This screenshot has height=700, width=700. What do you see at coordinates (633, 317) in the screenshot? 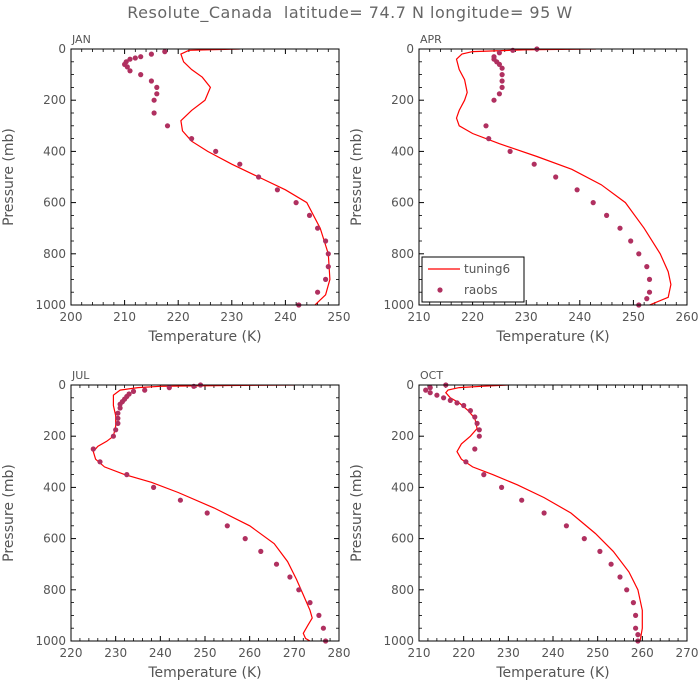
I see `x-tick-label: 250` at bounding box center [633, 317].